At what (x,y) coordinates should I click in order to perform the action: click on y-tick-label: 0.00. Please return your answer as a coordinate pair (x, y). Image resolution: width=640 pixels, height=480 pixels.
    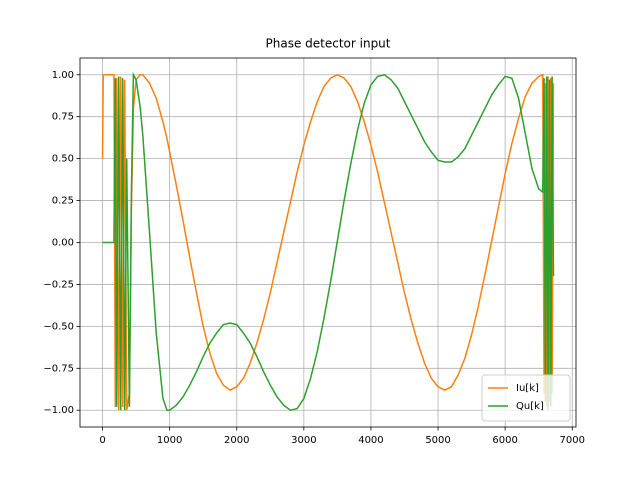
    Looking at the image, I should click on (63, 243).